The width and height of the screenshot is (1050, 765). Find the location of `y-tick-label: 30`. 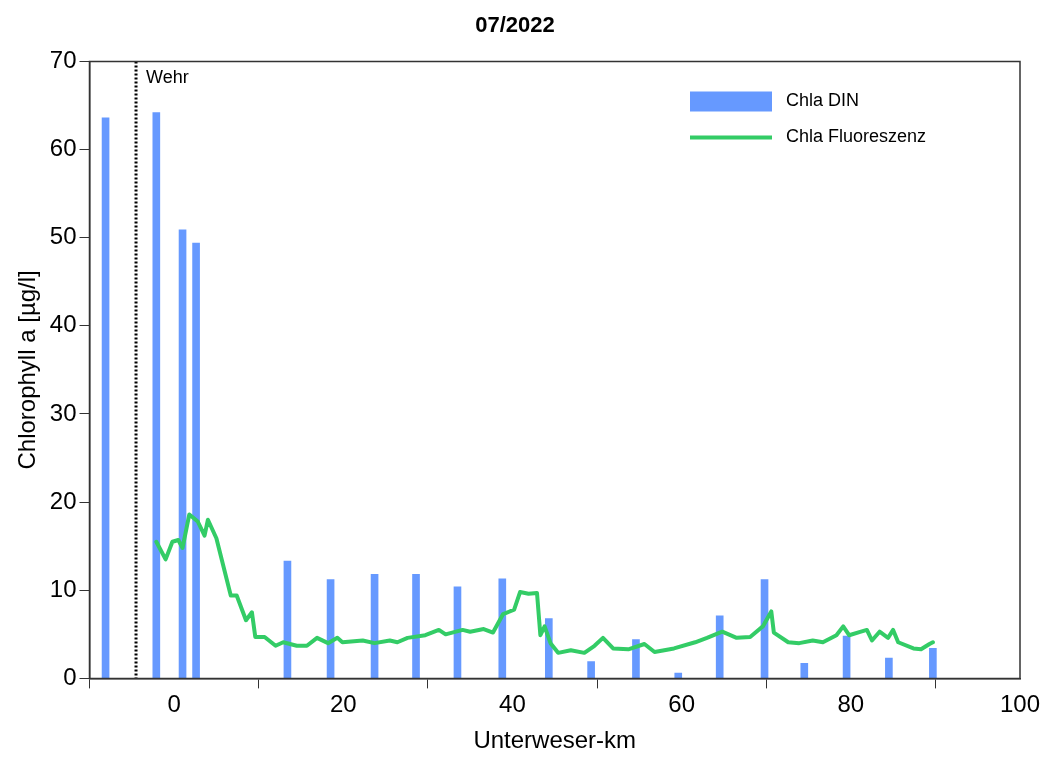

y-tick-label: 30 is located at coordinates (63, 412).